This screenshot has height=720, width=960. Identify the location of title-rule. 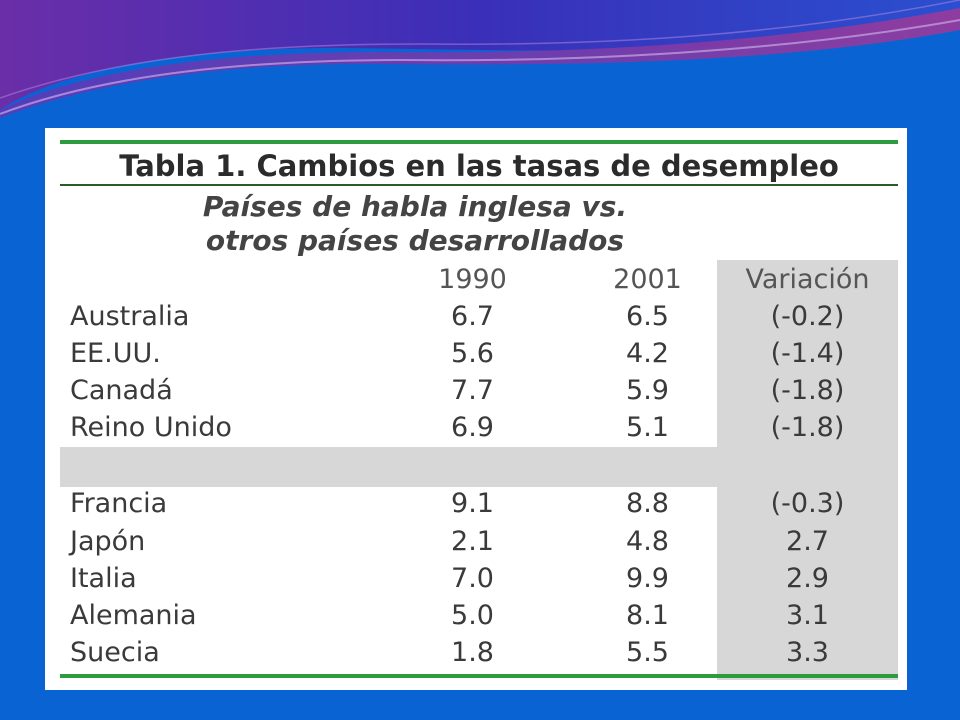
(479, 185).